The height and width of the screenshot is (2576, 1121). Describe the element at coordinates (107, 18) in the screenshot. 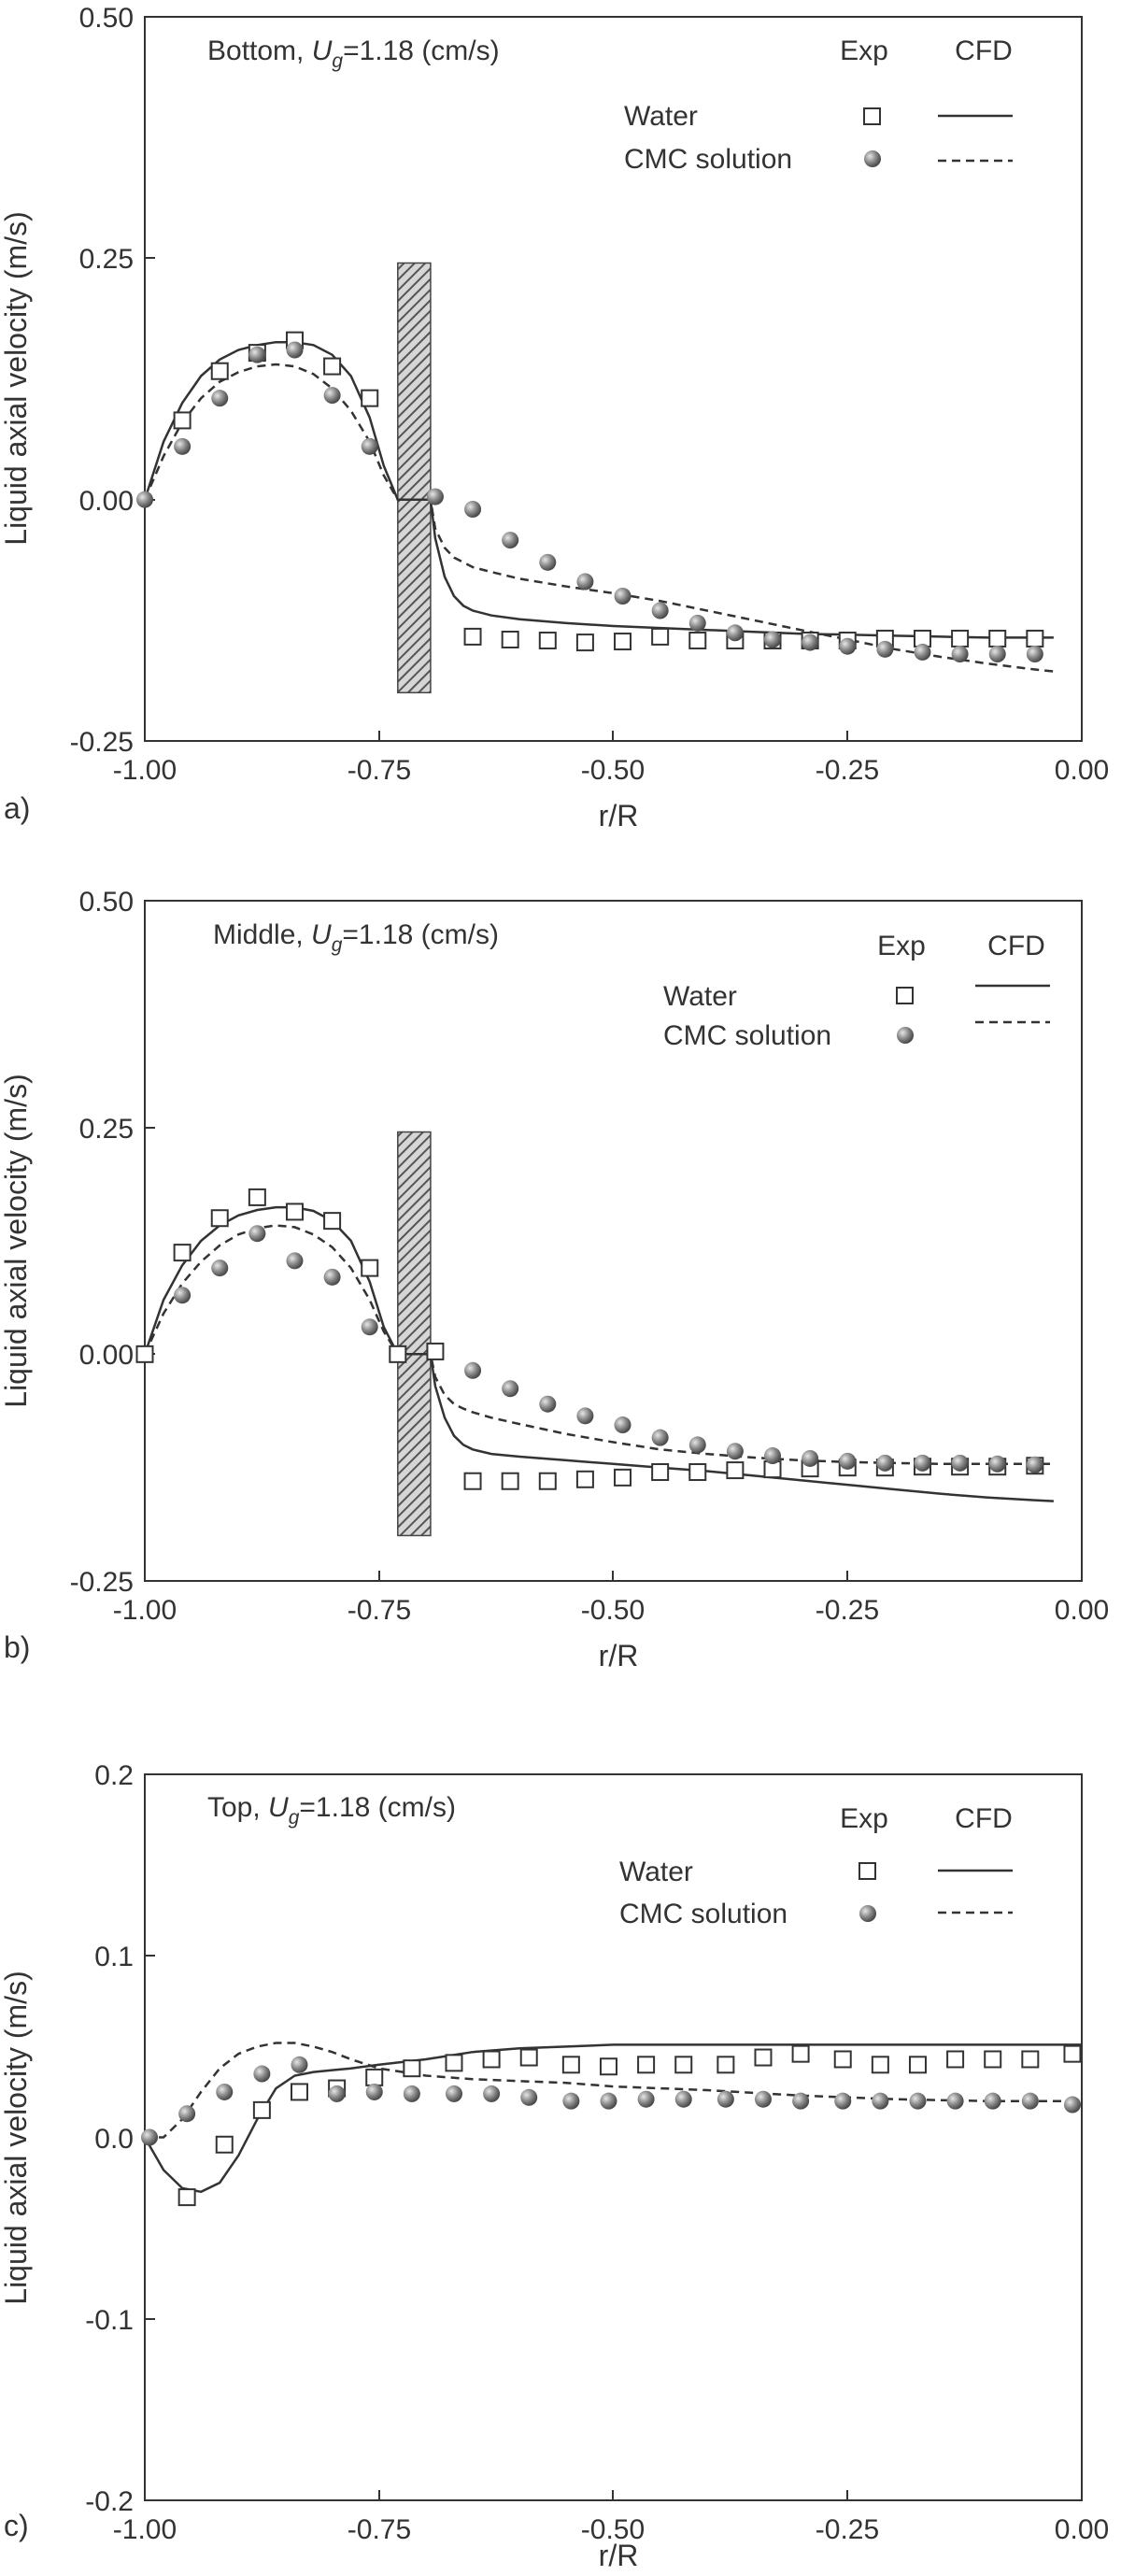

I see `y-tick-label: 0.50` at that location.